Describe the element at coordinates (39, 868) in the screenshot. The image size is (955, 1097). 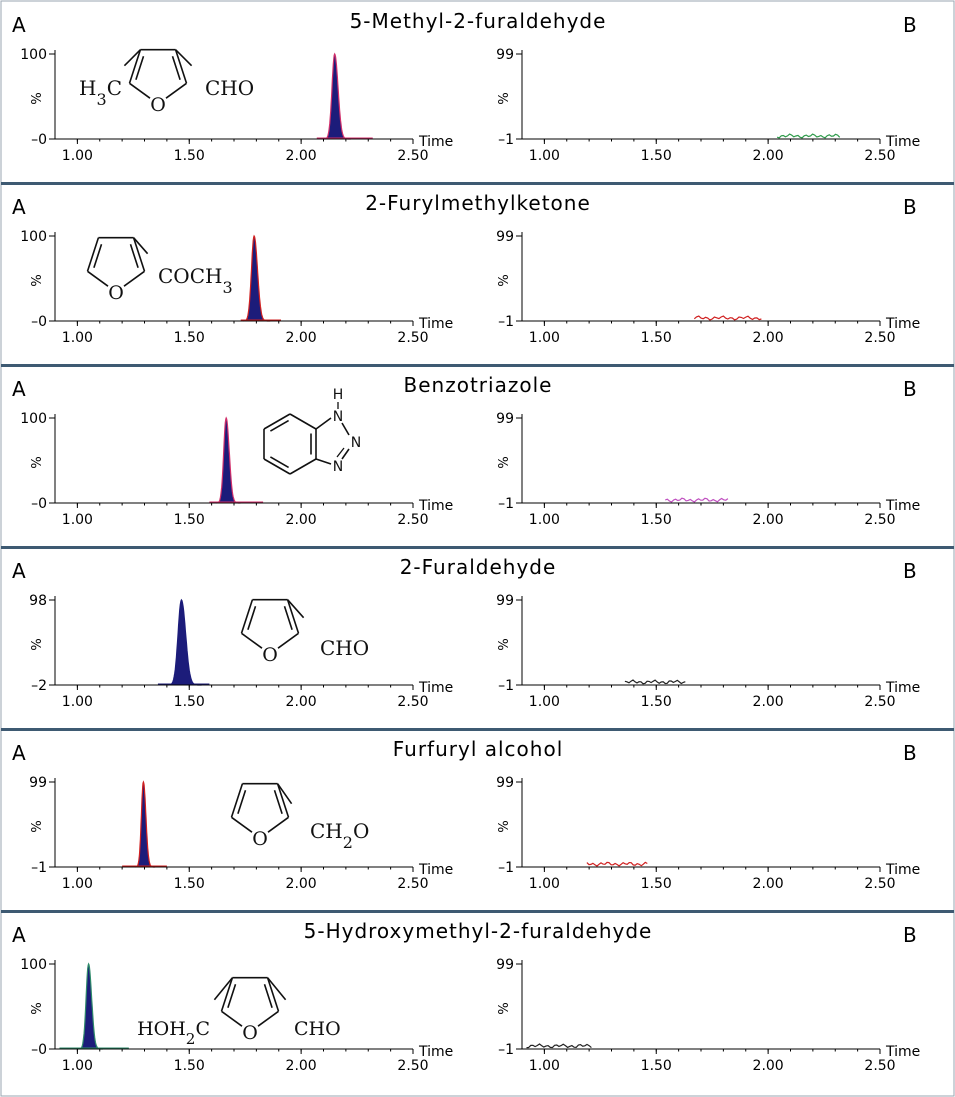
I see `panel-a-y-tick-label: –1` at that location.